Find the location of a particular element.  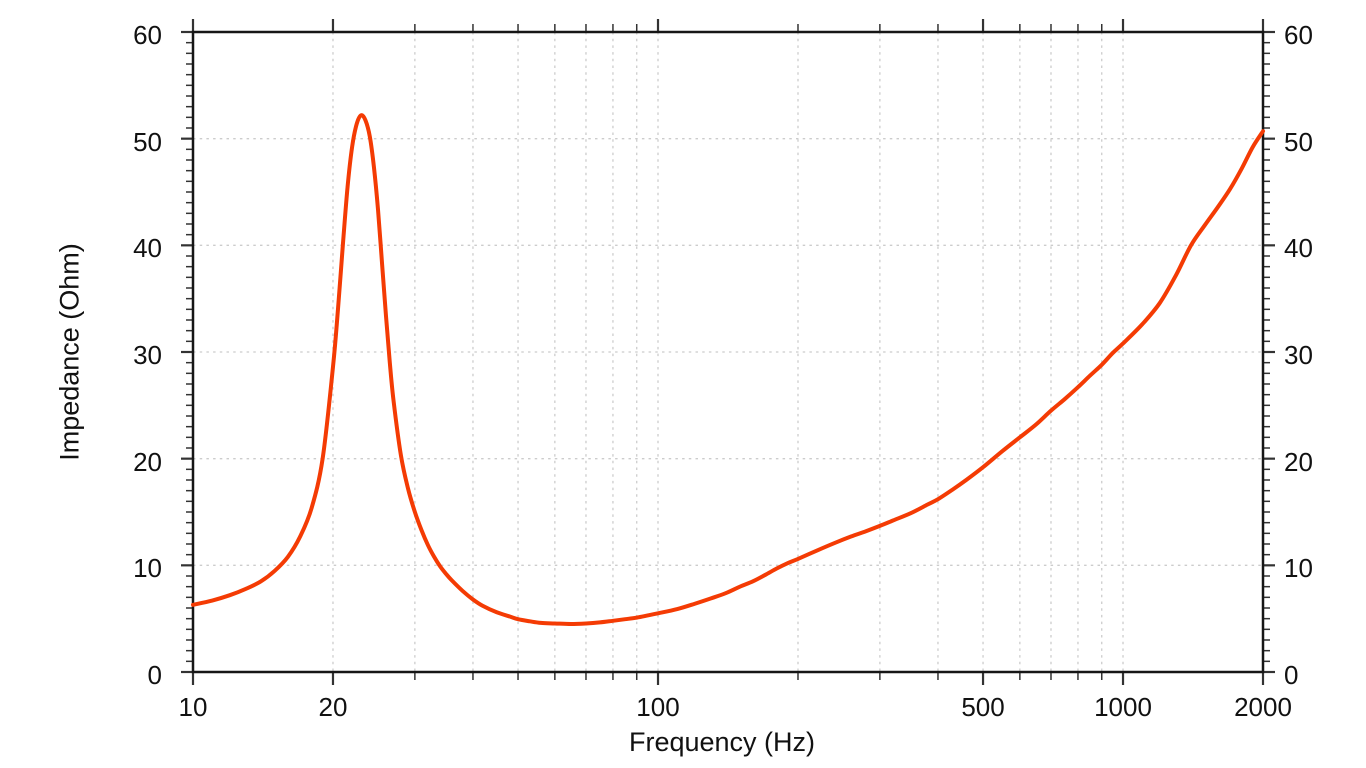

x-tick-label: 20 is located at coordinates (333, 707).